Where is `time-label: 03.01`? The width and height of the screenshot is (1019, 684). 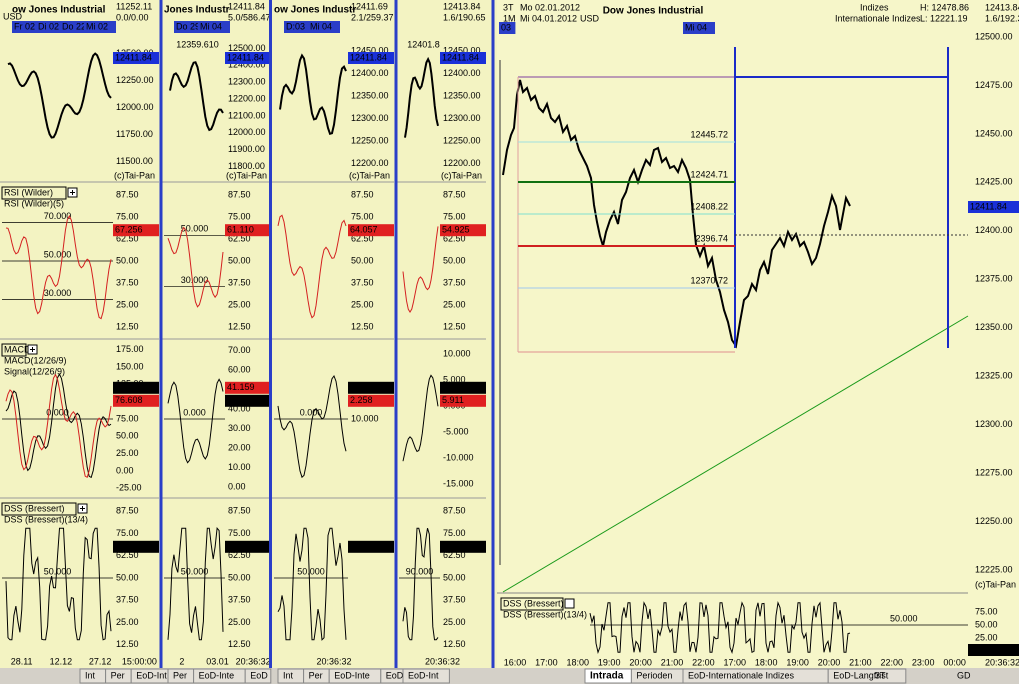 time-label: 03.01 is located at coordinates (217, 661).